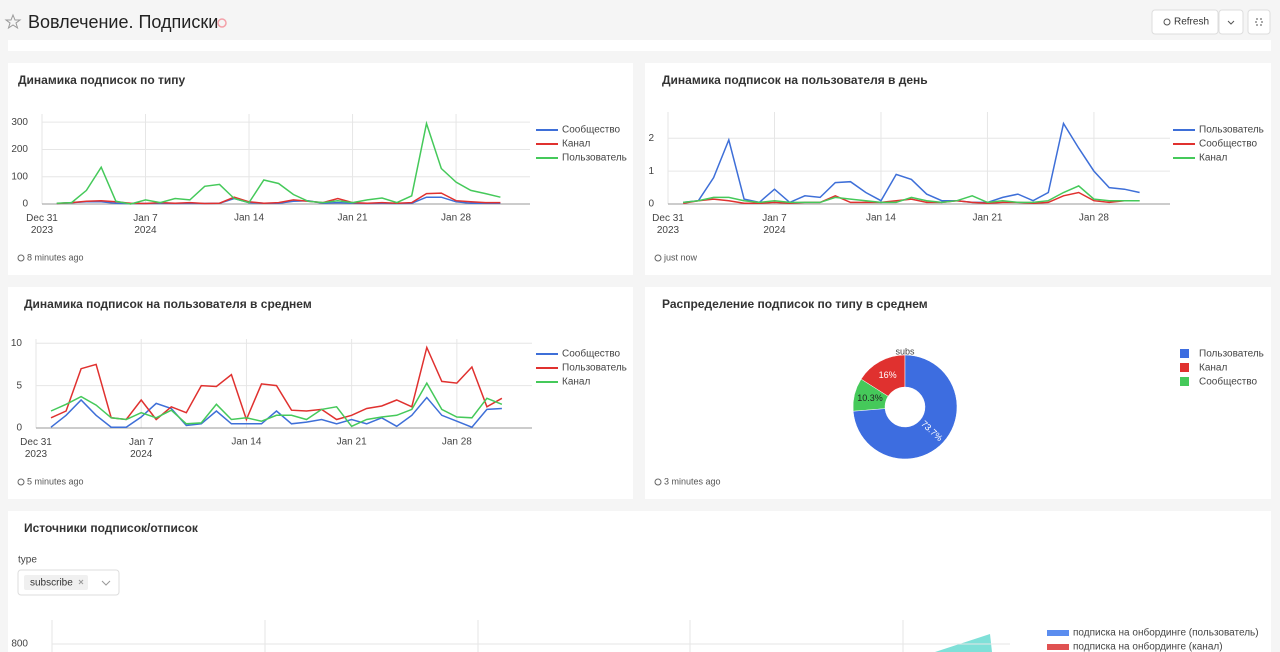 This screenshot has width=1280, height=652. What do you see at coordinates (680, 257) in the screenshot?
I see `updated-time: just now` at bounding box center [680, 257].